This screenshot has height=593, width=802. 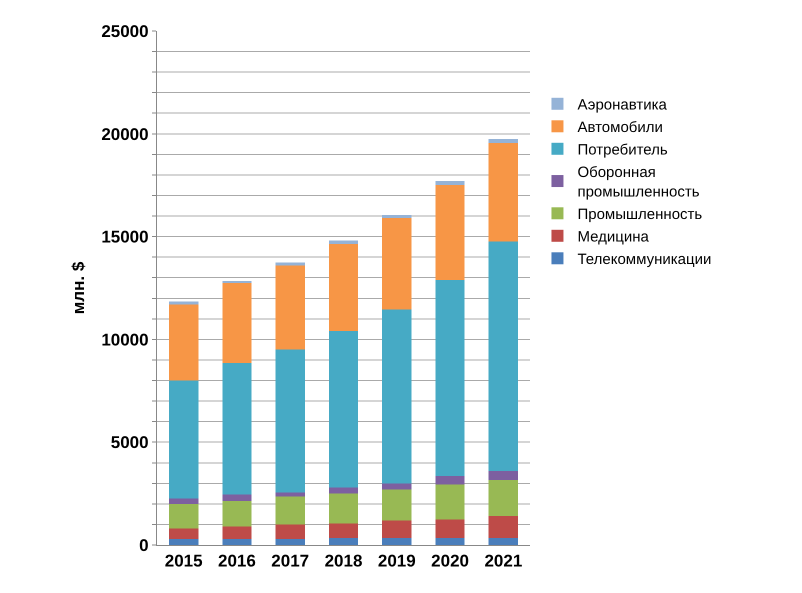 I want to click on legend-label: Телекоммуникации, so click(x=644, y=259).